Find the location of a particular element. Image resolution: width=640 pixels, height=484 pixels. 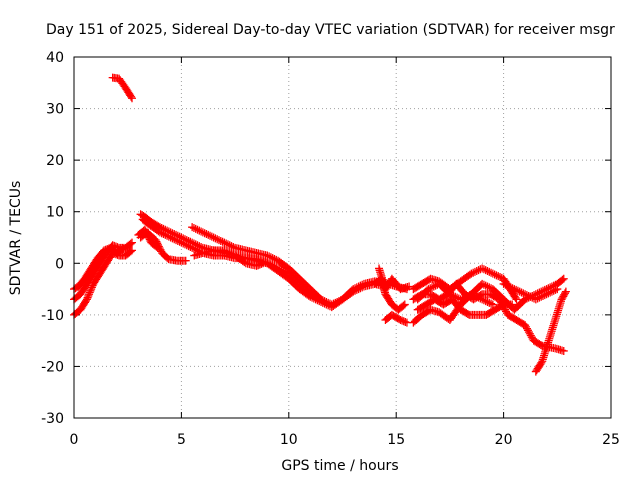

series-track-q is located at coordinates (465, 307).